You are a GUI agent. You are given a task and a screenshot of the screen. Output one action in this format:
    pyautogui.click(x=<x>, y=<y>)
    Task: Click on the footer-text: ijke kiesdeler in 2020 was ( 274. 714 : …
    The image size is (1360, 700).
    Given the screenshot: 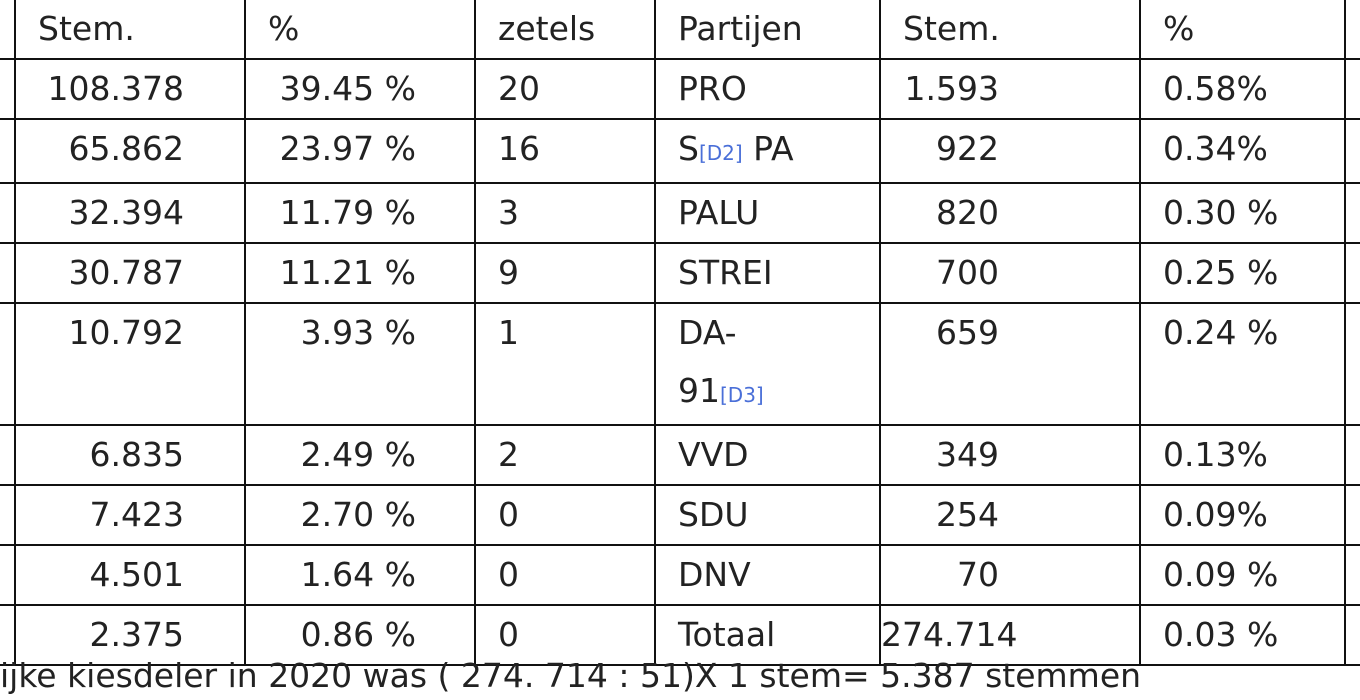 What is the action you would take?
    pyautogui.click(x=571, y=675)
    